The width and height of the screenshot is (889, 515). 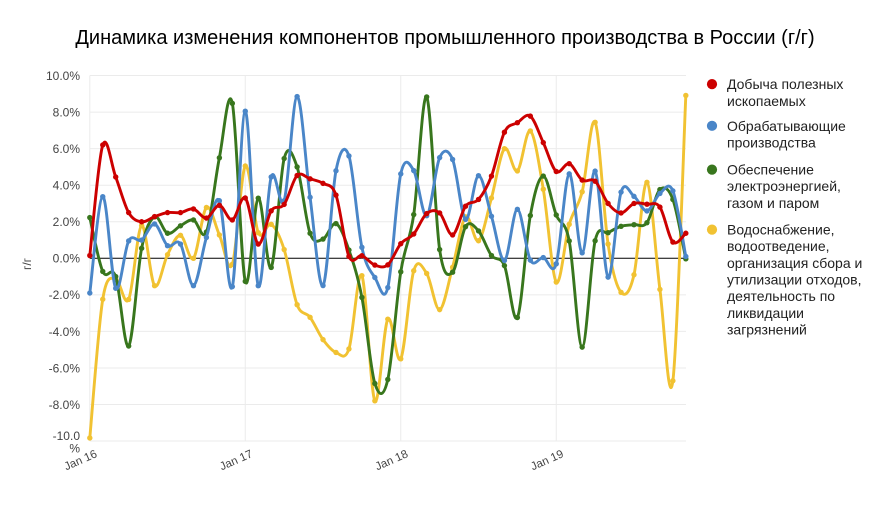 What do you see at coordinates (794, 263) in the screenshot?
I see `svg-text: организация сбора и` at bounding box center [794, 263].